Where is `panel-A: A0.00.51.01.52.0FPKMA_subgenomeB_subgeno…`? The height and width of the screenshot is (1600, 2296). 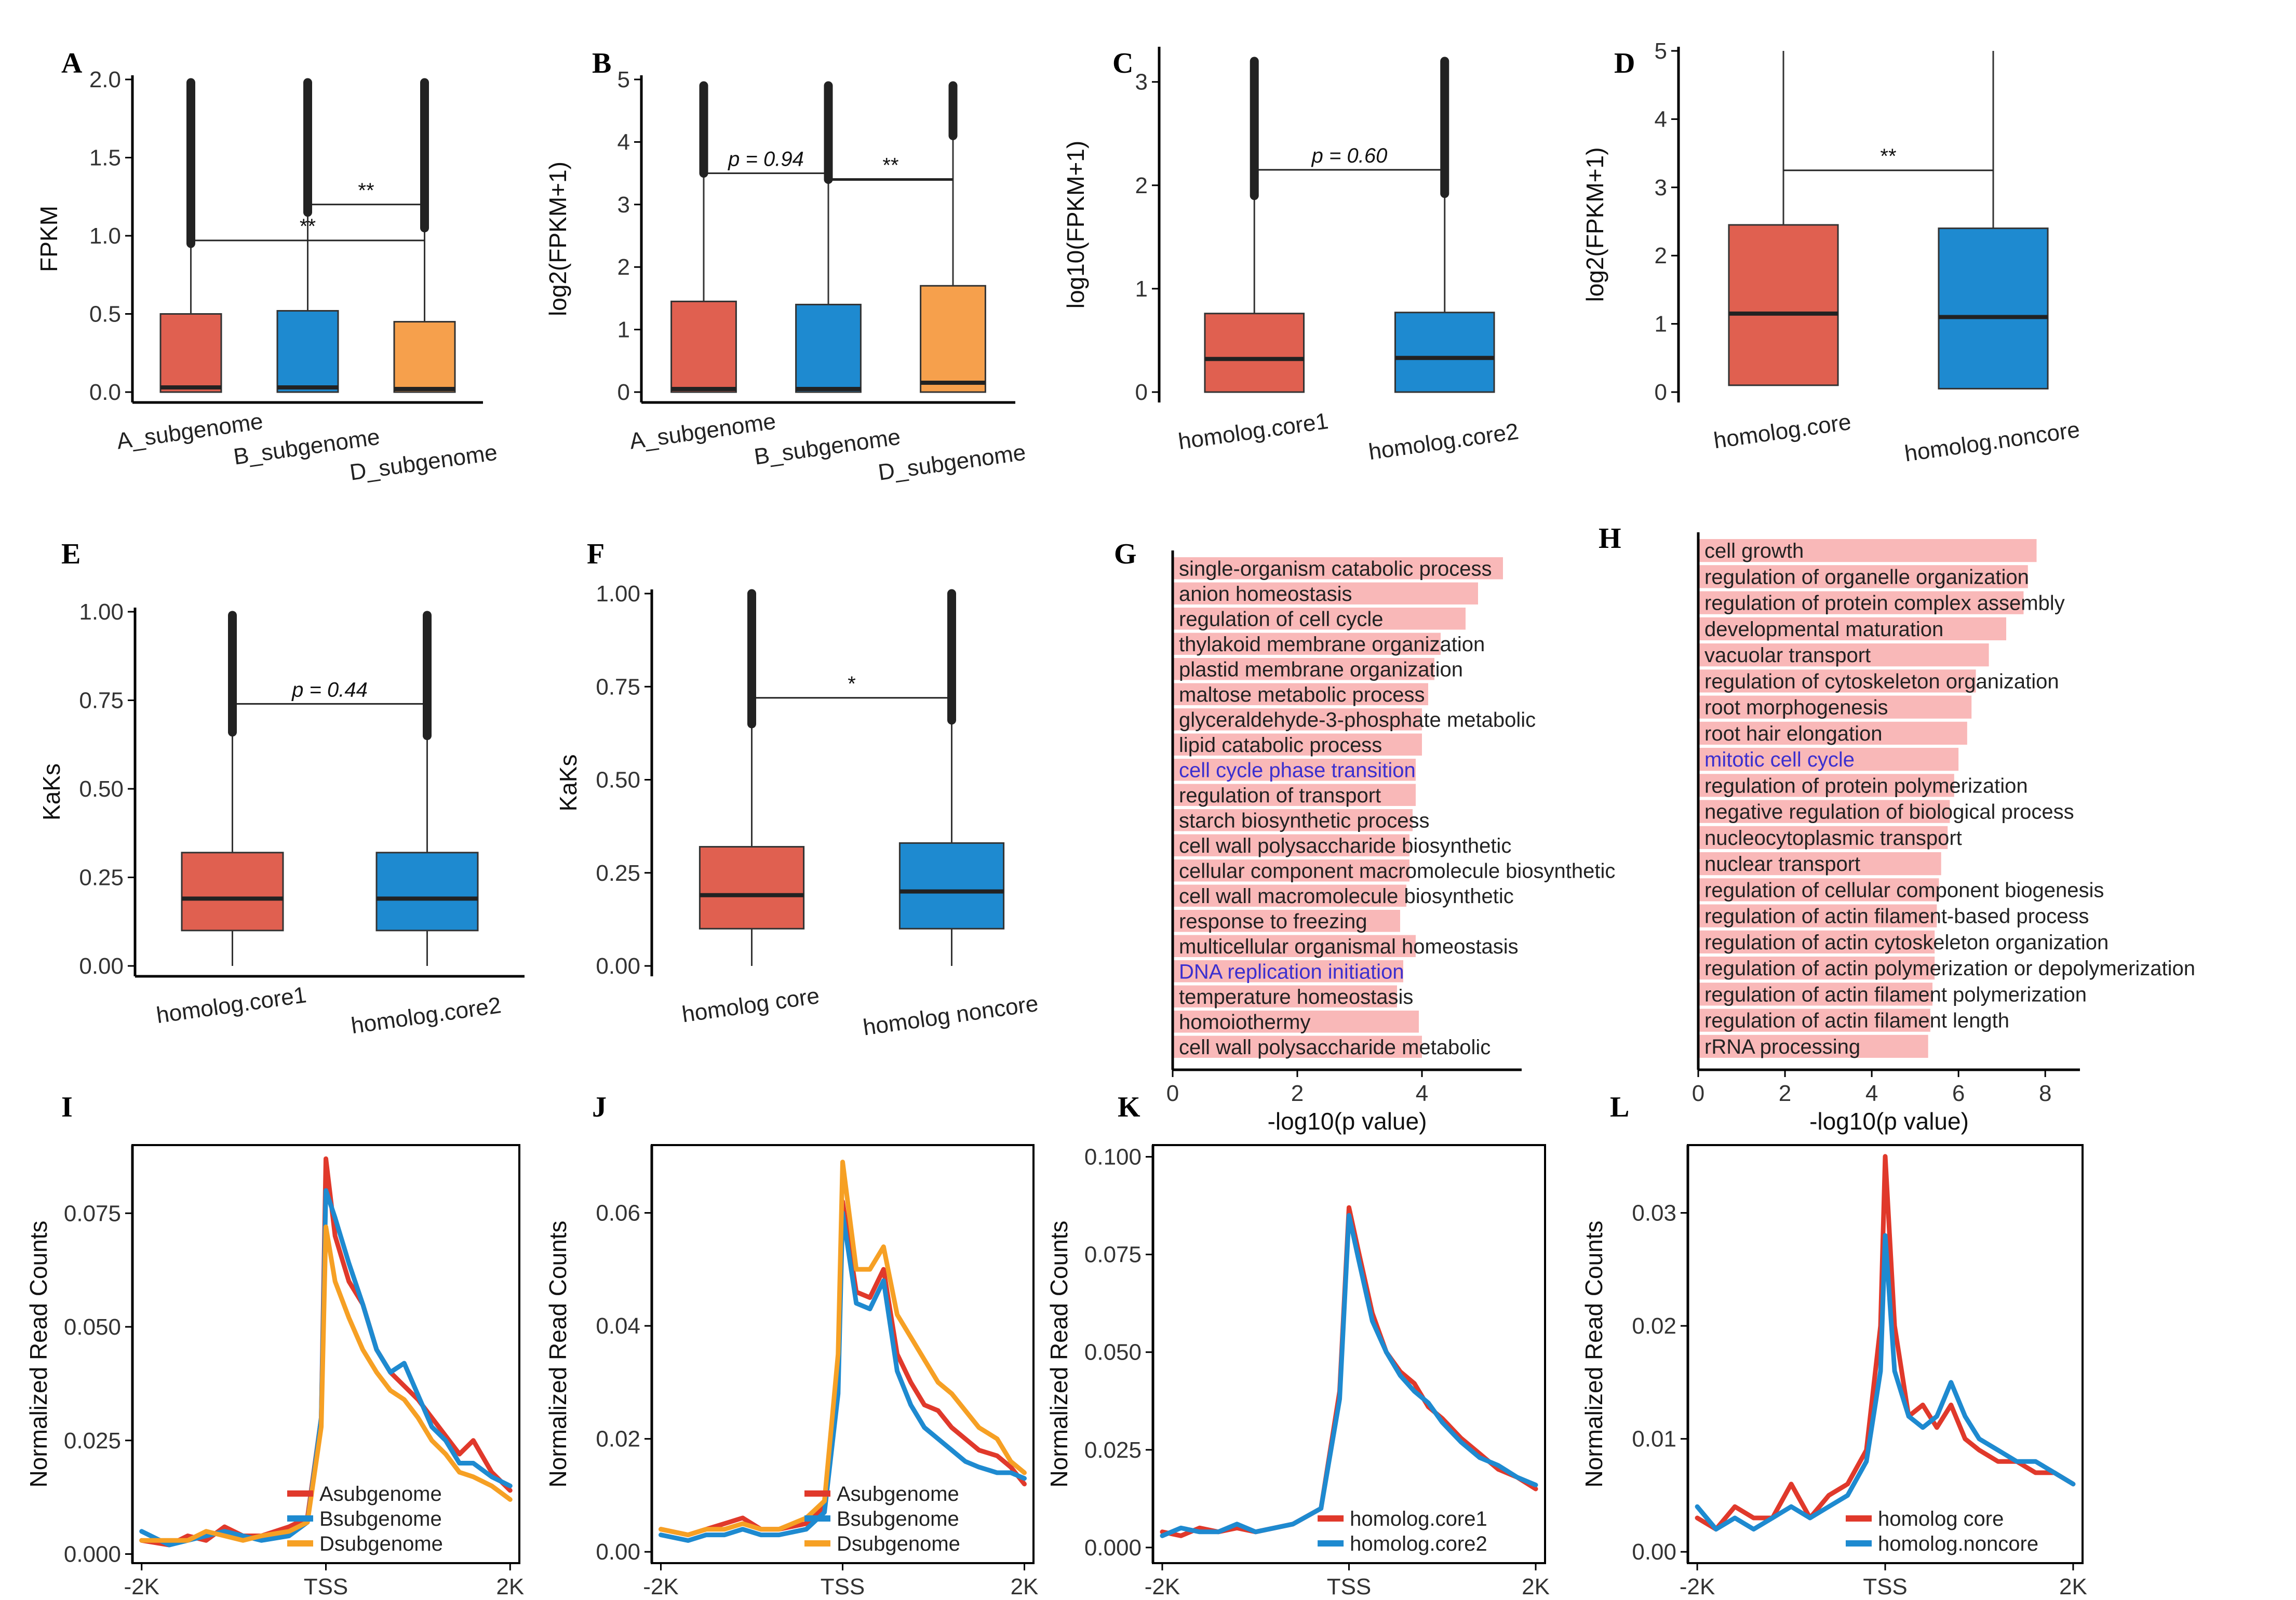
panel-A: A0.00.51.01.52.0FPKMA_subgenomeB_subgeno… is located at coordinates (267, 266).